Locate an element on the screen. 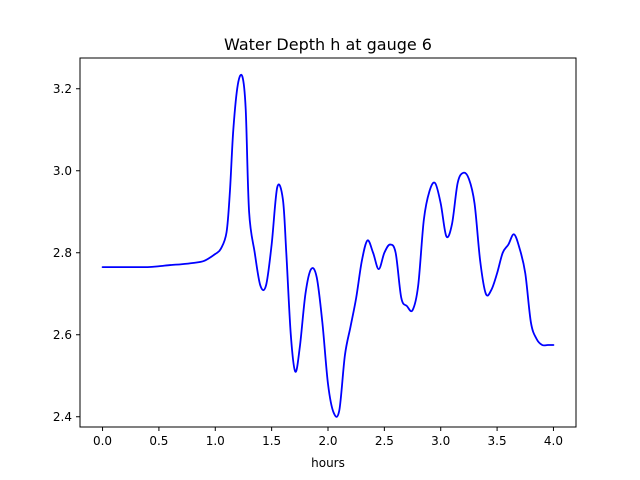 The width and height of the screenshot is (640, 480). x-tick-label: 3.5 is located at coordinates (497, 441).